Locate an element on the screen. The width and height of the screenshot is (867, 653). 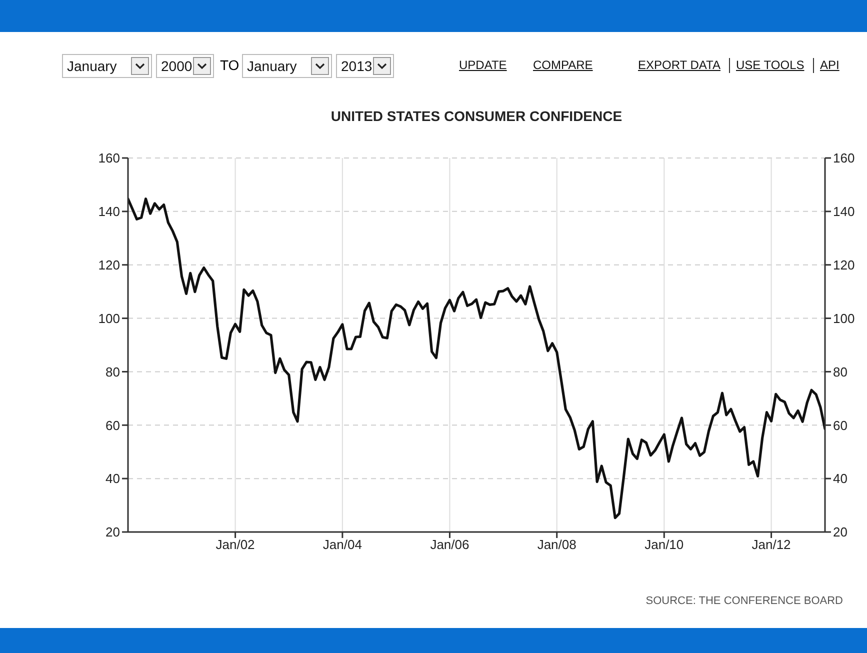
text: 2013 is located at coordinates (356, 66).